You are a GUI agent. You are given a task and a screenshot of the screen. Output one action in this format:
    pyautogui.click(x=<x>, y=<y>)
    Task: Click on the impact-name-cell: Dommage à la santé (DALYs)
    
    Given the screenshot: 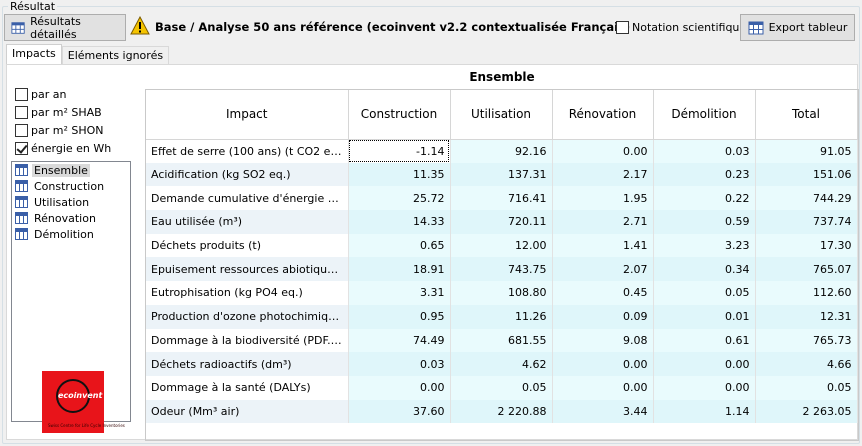 What is the action you would take?
    pyautogui.click(x=247, y=387)
    